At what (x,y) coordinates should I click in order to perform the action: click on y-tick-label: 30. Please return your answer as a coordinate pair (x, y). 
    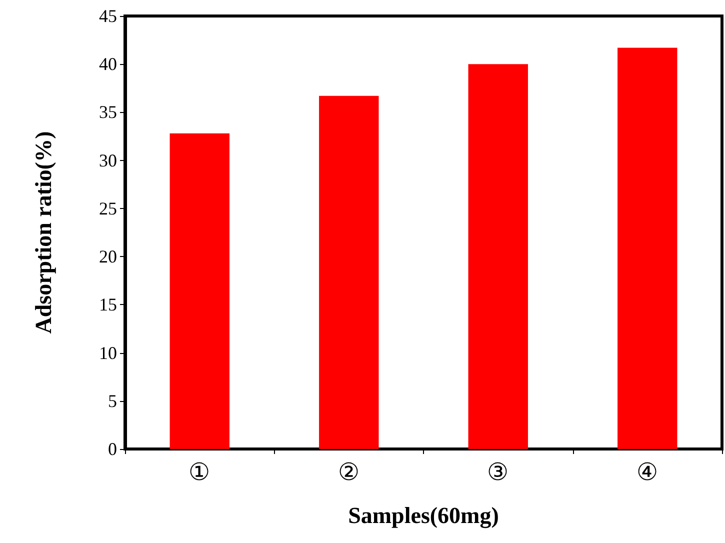
    Looking at the image, I should click on (108, 160).